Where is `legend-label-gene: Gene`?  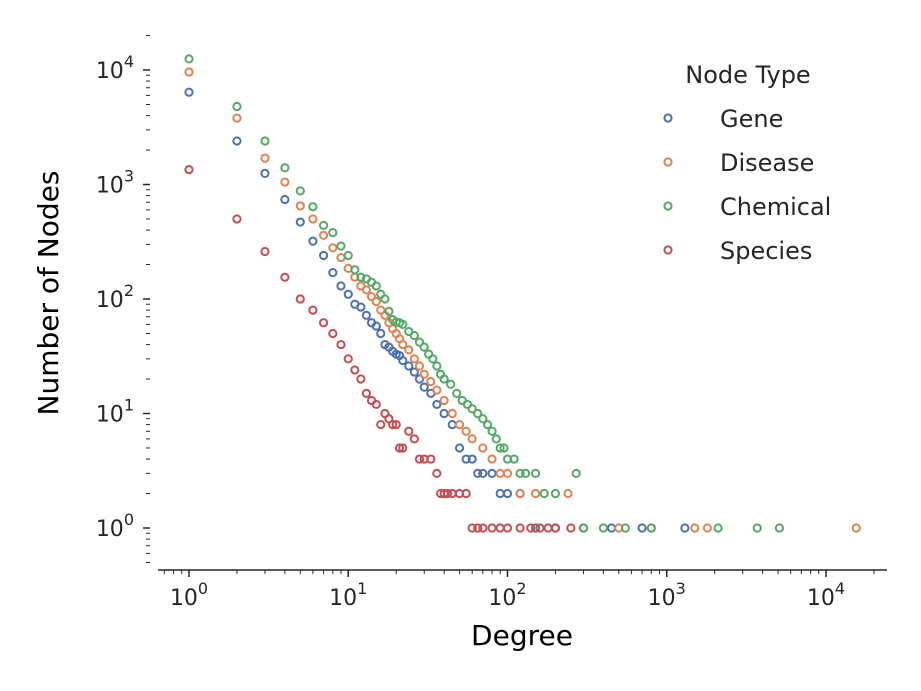 legend-label-gene: Gene is located at coordinates (751, 119).